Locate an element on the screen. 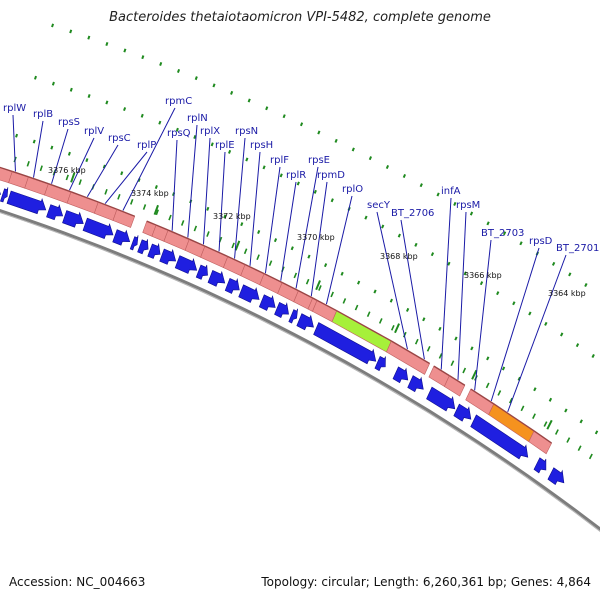 This screenshot has height=600, width=600. scale-label: 3364 kbp is located at coordinates (567, 293).